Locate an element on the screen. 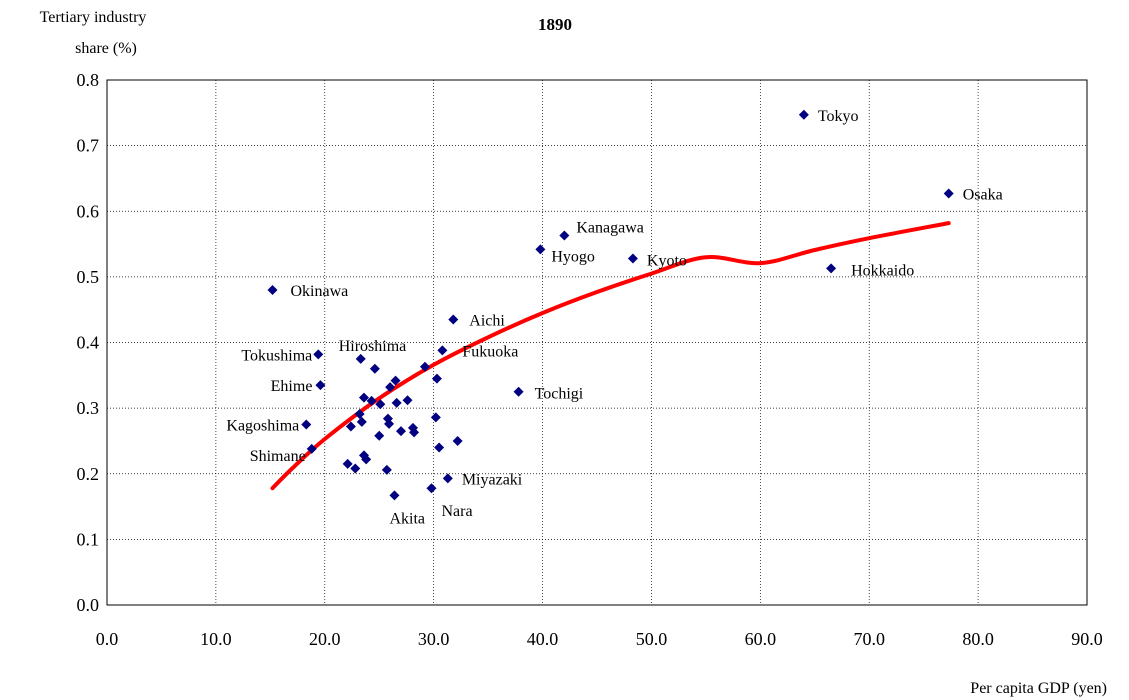  data-point-label: Kagoshima is located at coordinates (262, 426).